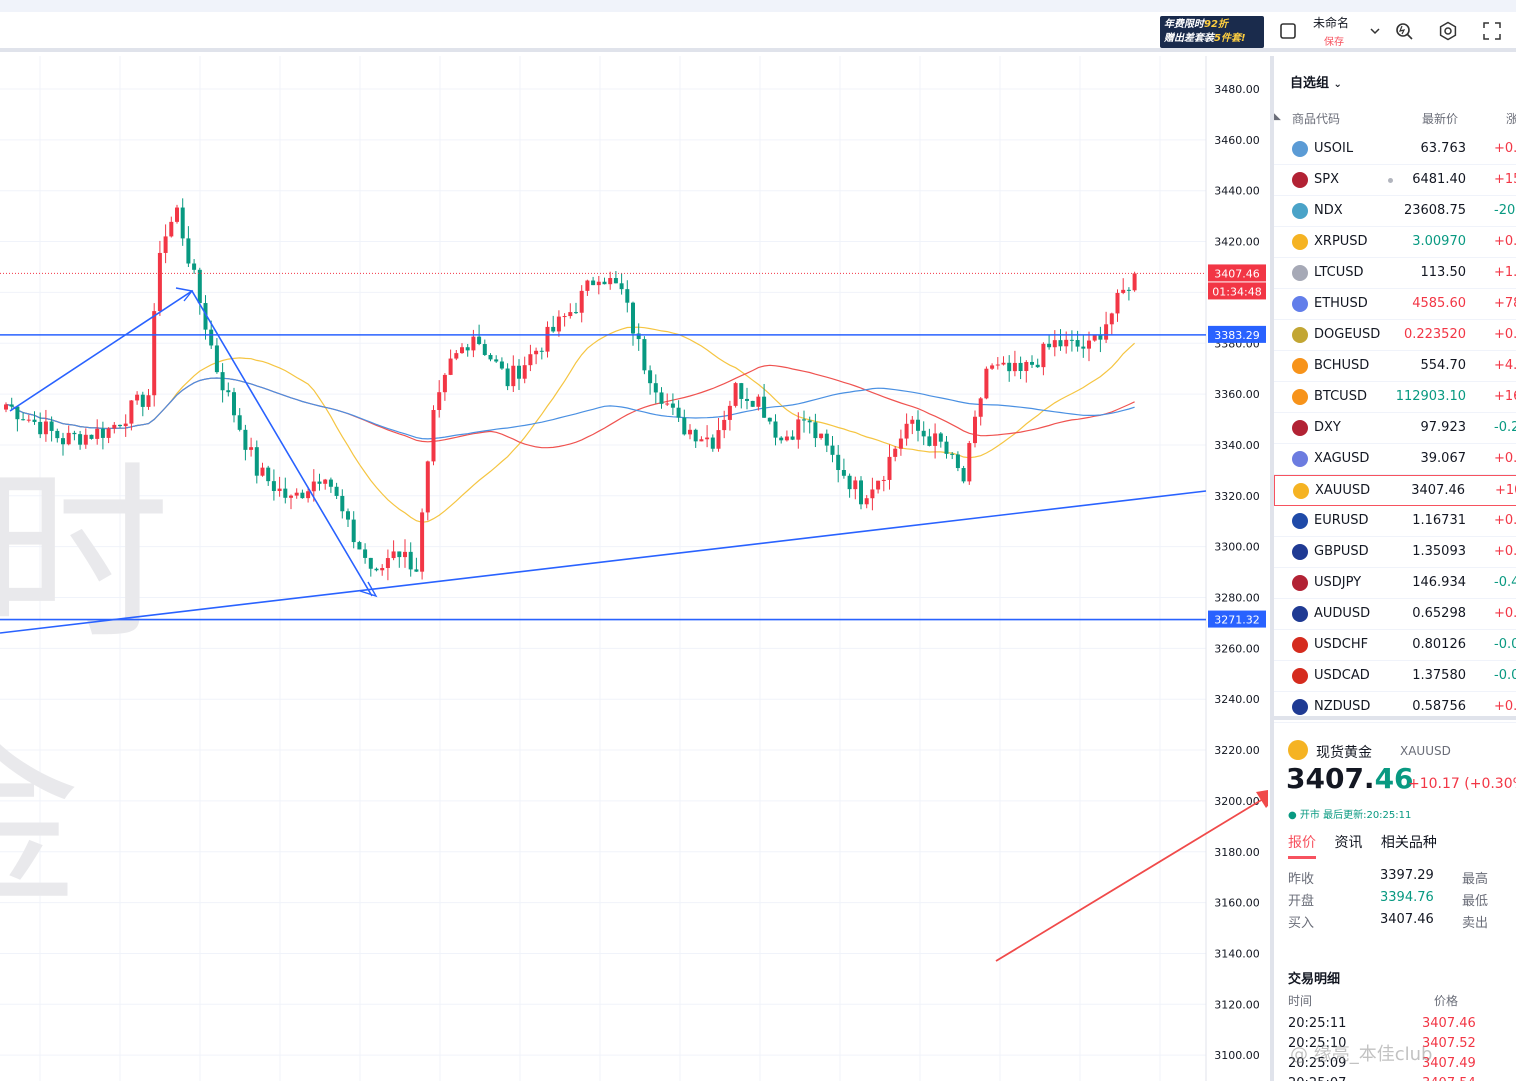 The width and height of the screenshot is (1516, 1081). What do you see at coordinates (1492, 31) in the screenshot?
I see `fullscreen-icon` at bounding box center [1492, 31].